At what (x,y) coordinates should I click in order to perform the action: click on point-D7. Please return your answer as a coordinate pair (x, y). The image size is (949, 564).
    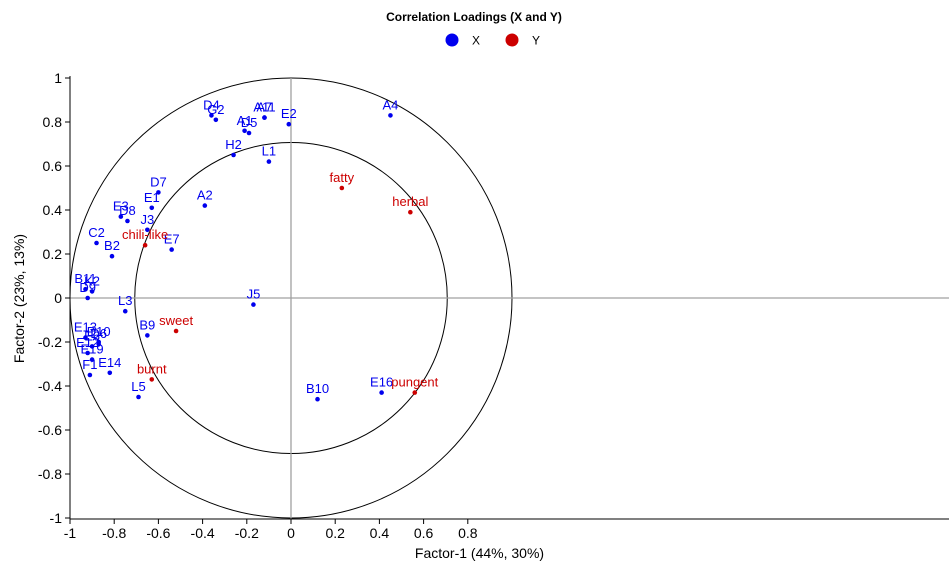
    Looking at the image, I should click on (158, 192).